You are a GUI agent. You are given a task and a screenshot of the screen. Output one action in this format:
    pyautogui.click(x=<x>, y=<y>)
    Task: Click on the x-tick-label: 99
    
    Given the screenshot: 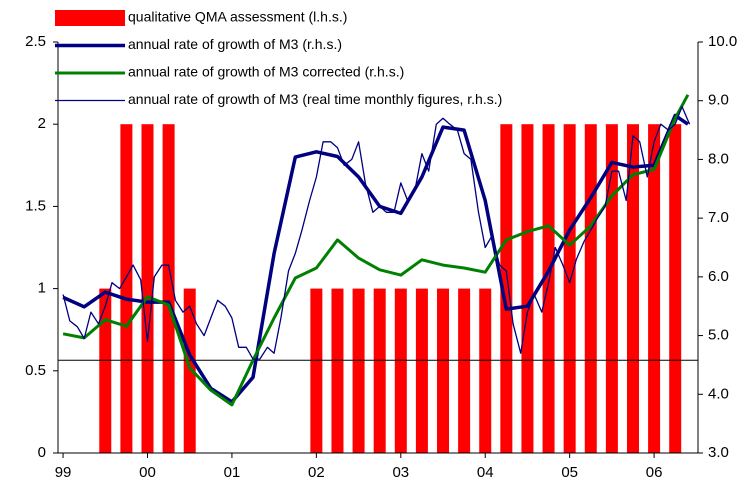 What is the action you would take?
    pyautogui.click(x=63, y=472)
    